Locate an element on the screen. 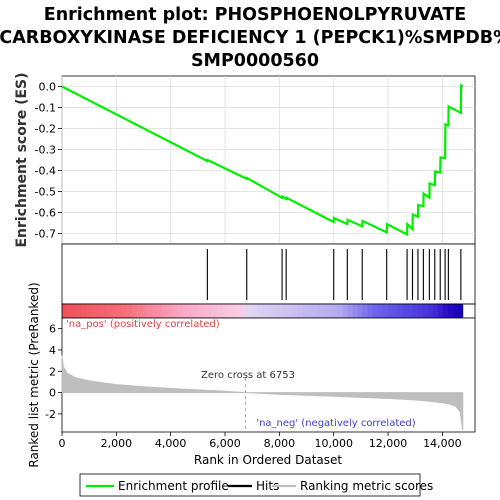 The height and width of the screenshot is (500, 500). es-y-tick-label: -0.4 is located at coordinates (45, 171).